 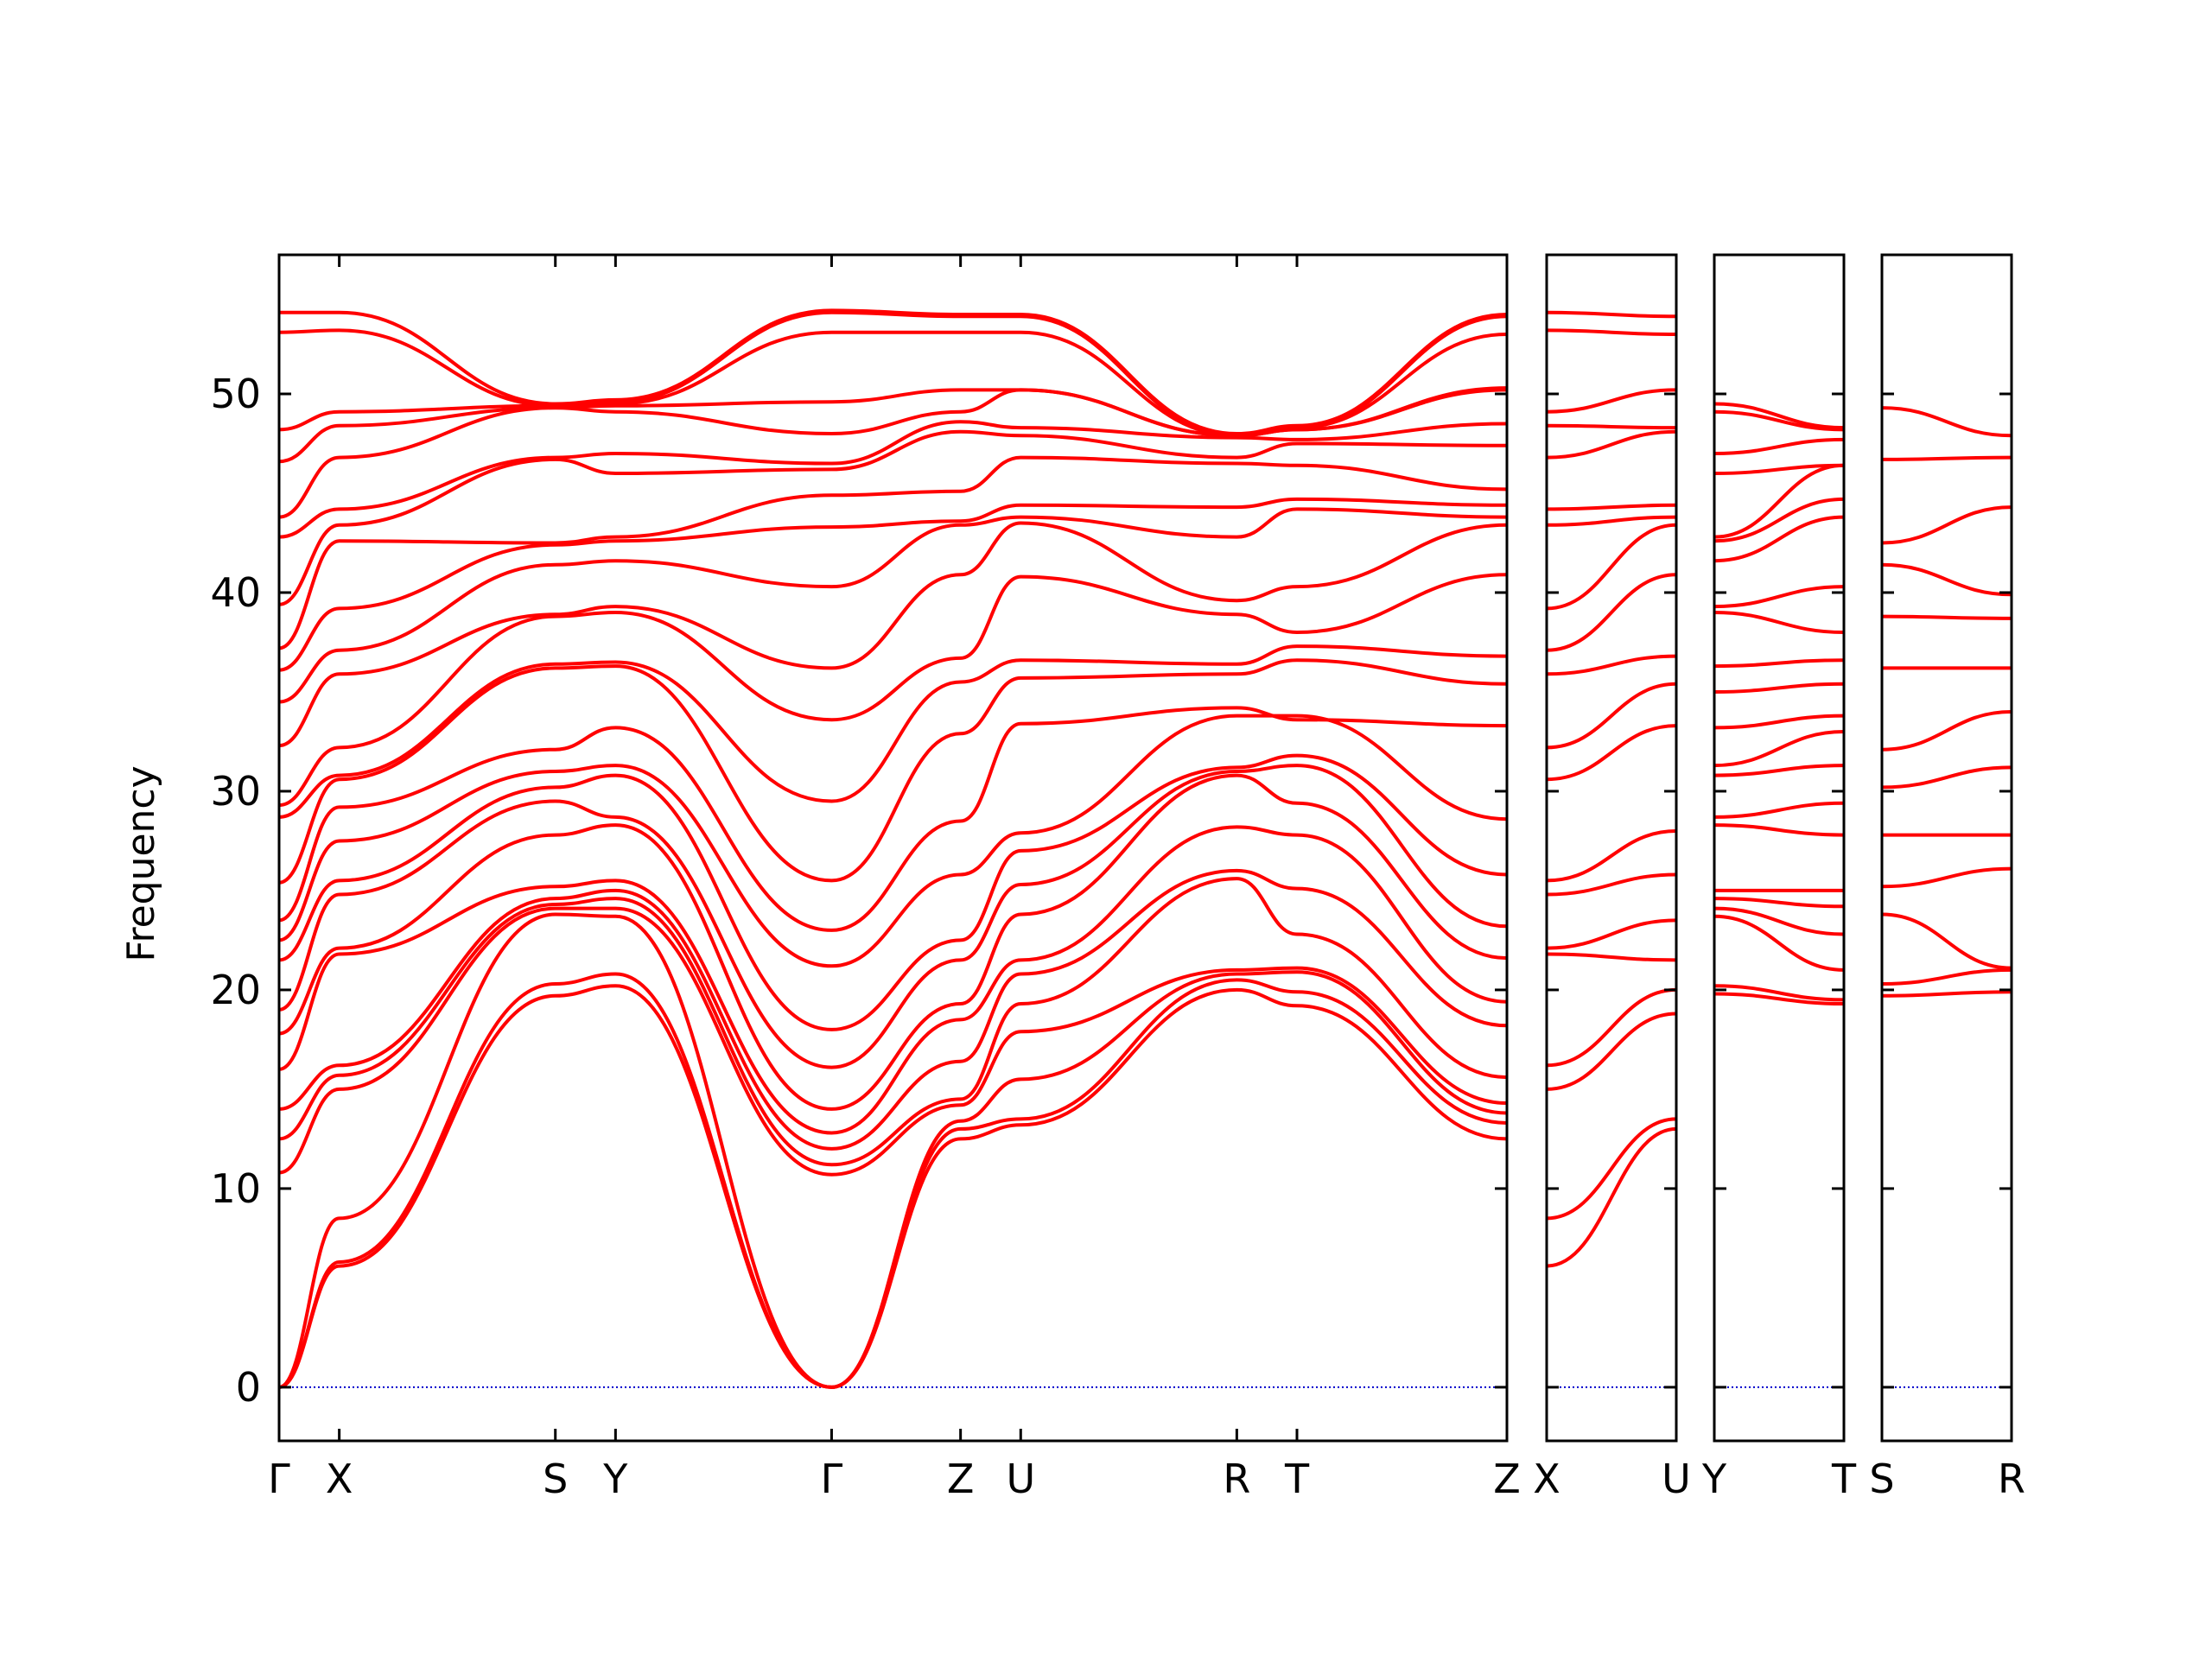 I want to click on y-axis-label: Frequency, so click(x=141, y=863).